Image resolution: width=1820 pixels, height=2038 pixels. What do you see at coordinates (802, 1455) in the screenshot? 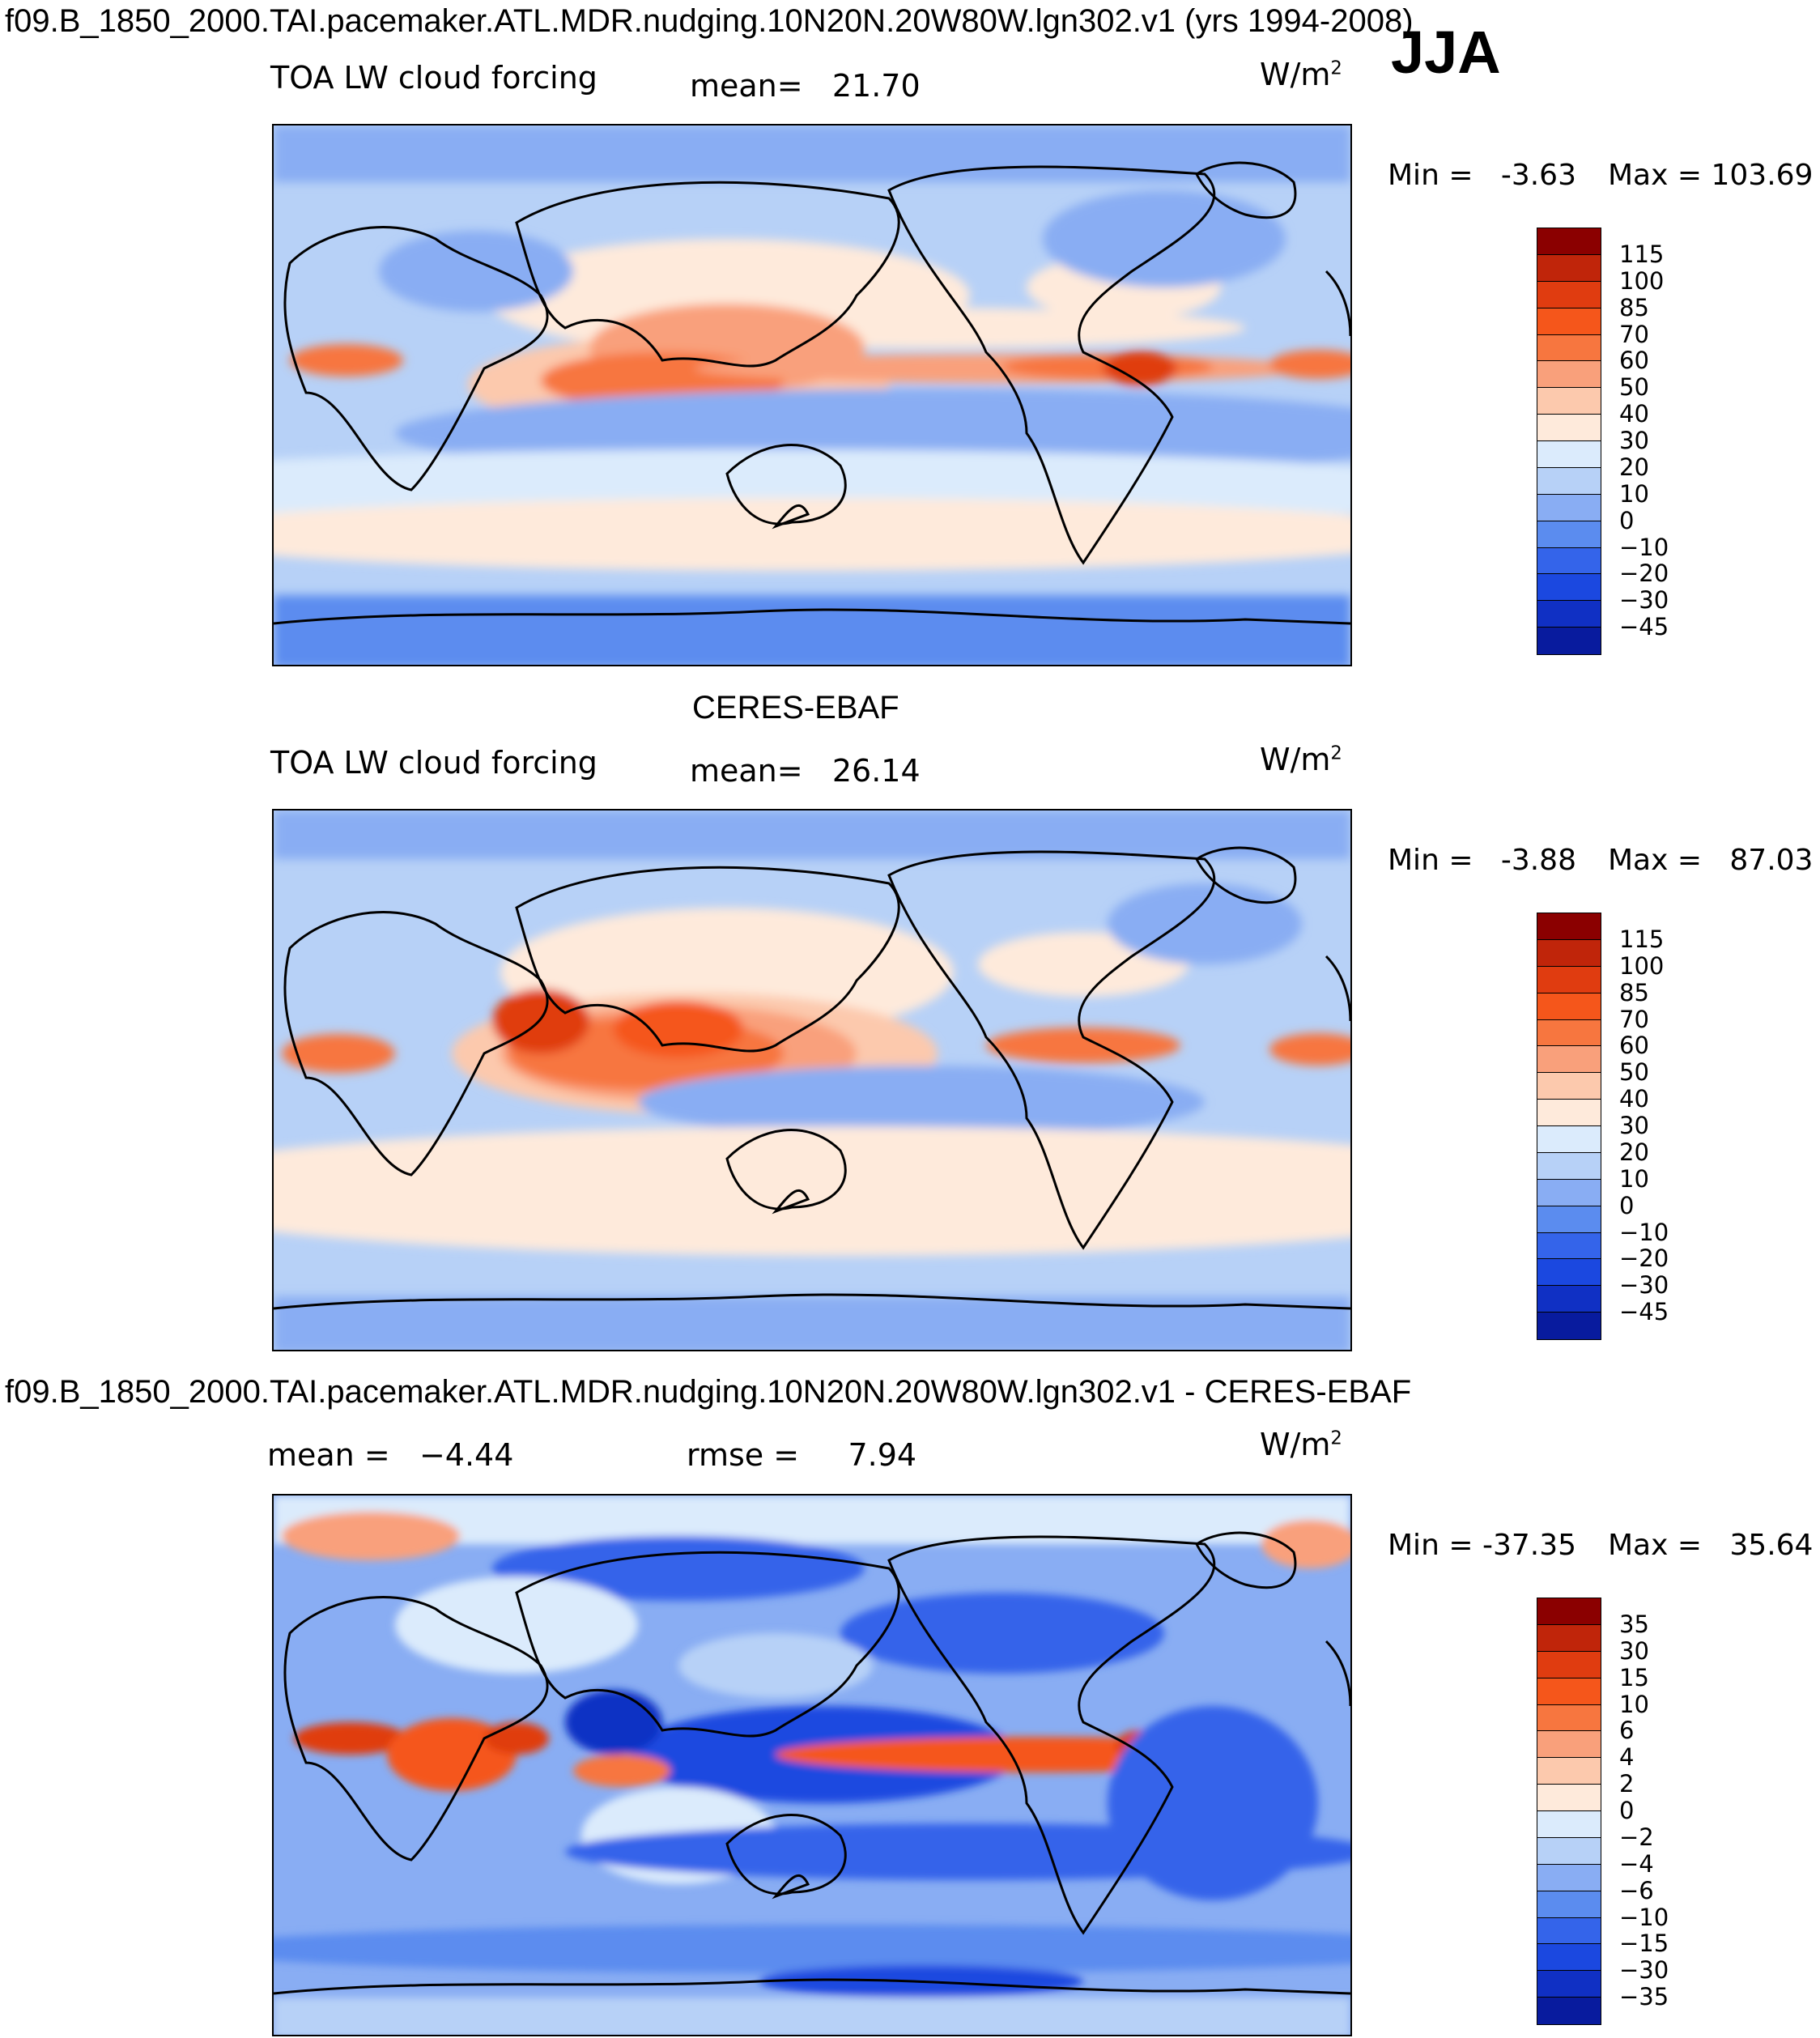
I see `panel-3-rmse: rmse = 7.94` at bounding box center [802, 1455].